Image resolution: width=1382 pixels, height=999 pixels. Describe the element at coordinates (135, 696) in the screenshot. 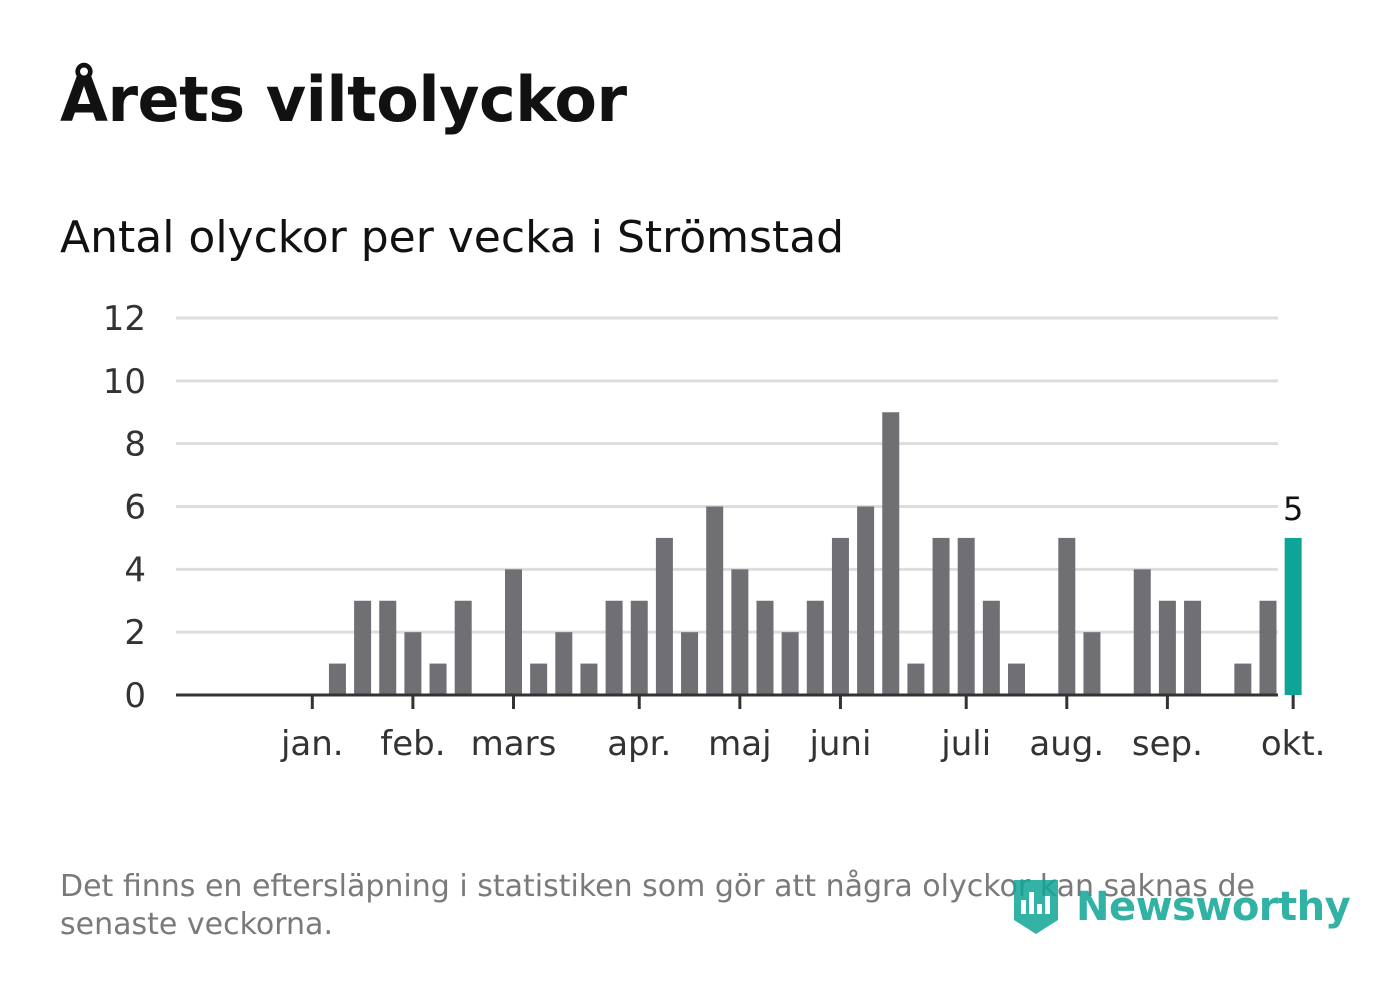

I see `y-tick-label: 0` at that location.